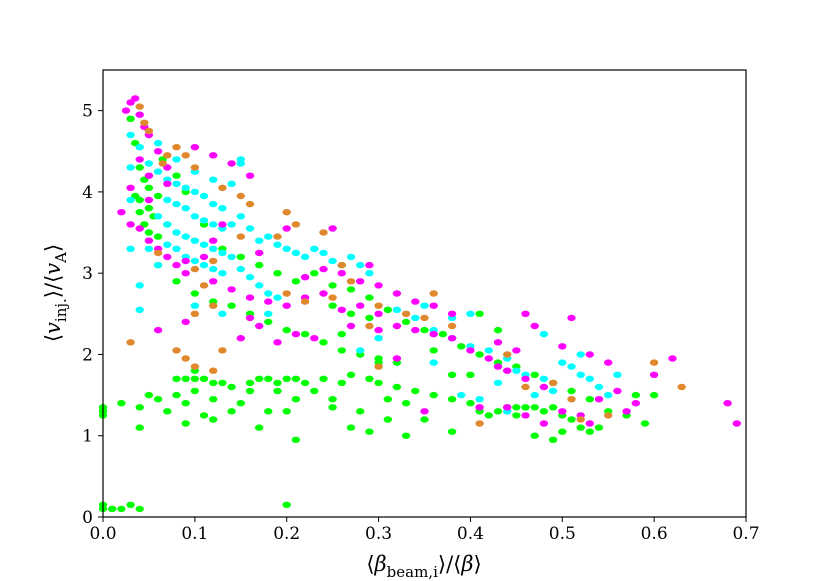 The height and width of the screenshot is (581, 830). Describe the element at coordinates (654, 534) in the screenshot. I see `x-tick-label: 0.6` at that location.